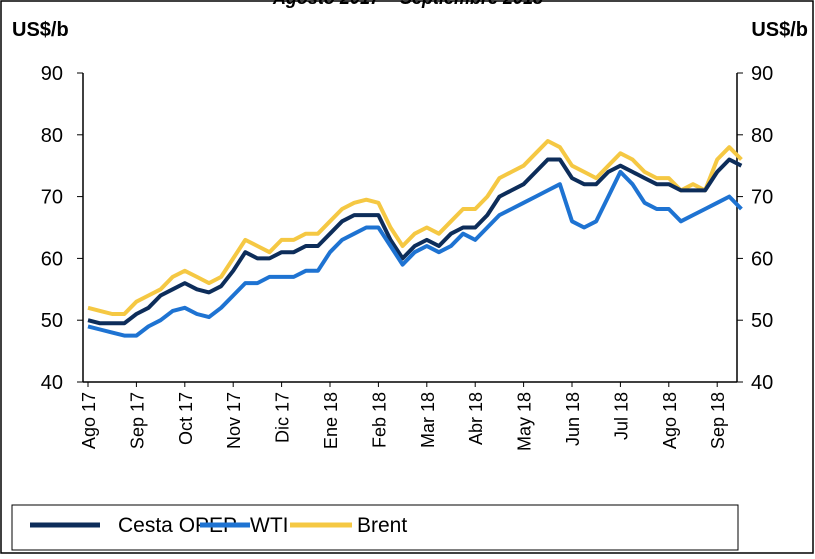 The width and height of the screenshot is (815, 559). Describe the element at coordinates (718, 420) in the screenshot. I see `x-tick-label: Sep 18` at that location.